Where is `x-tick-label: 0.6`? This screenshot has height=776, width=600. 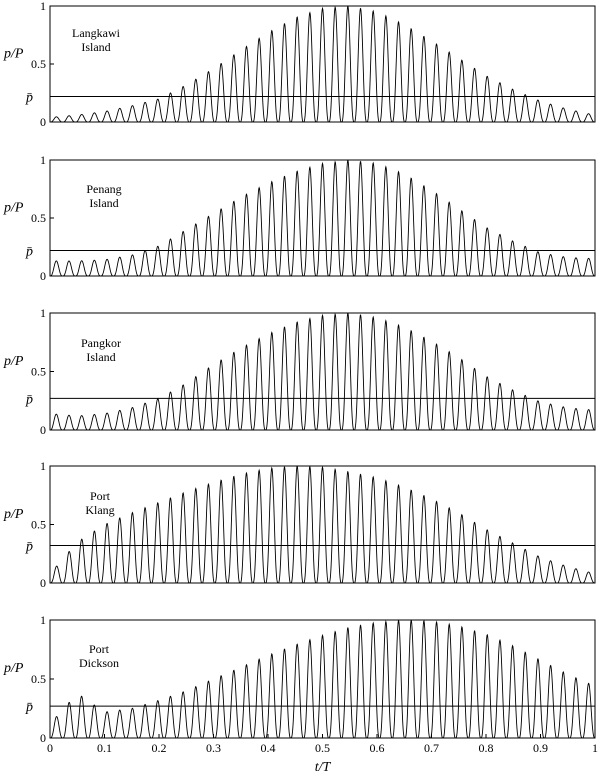
x-tick-label: 0.6 is located at coordinates (377, 748).